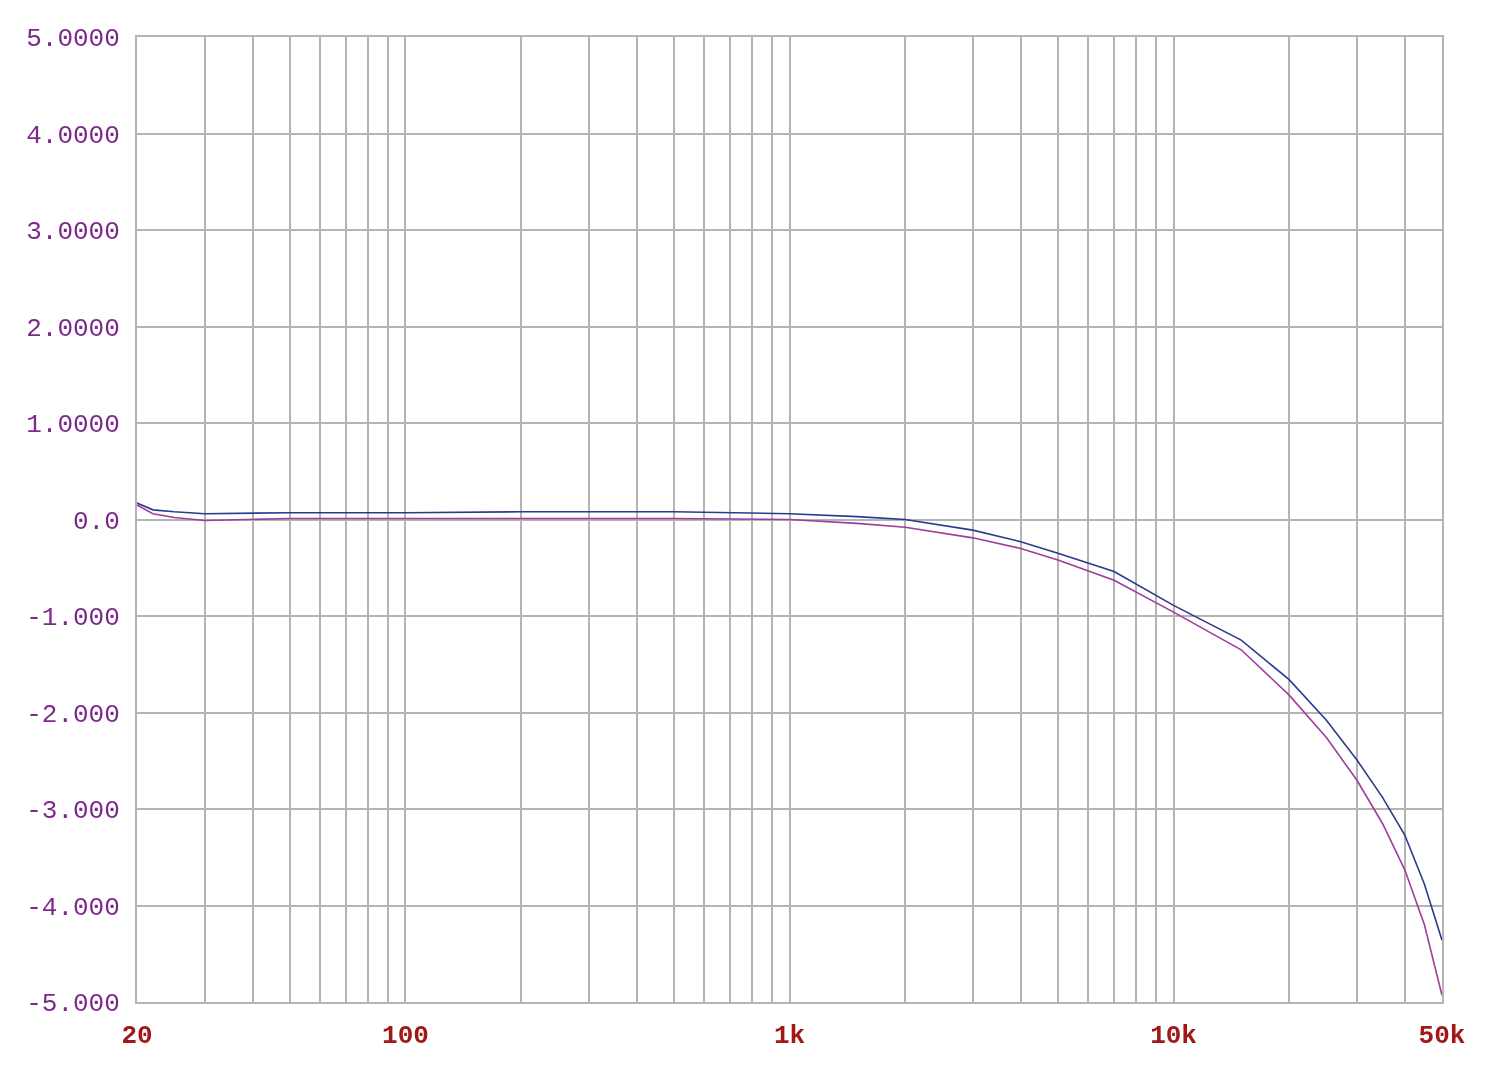 The height and width of the screenshot is (1072, 1500). Describe the element at coordinates (73, 135) in the screenshot. I see `y-tick-label: 4.0000` at that location.